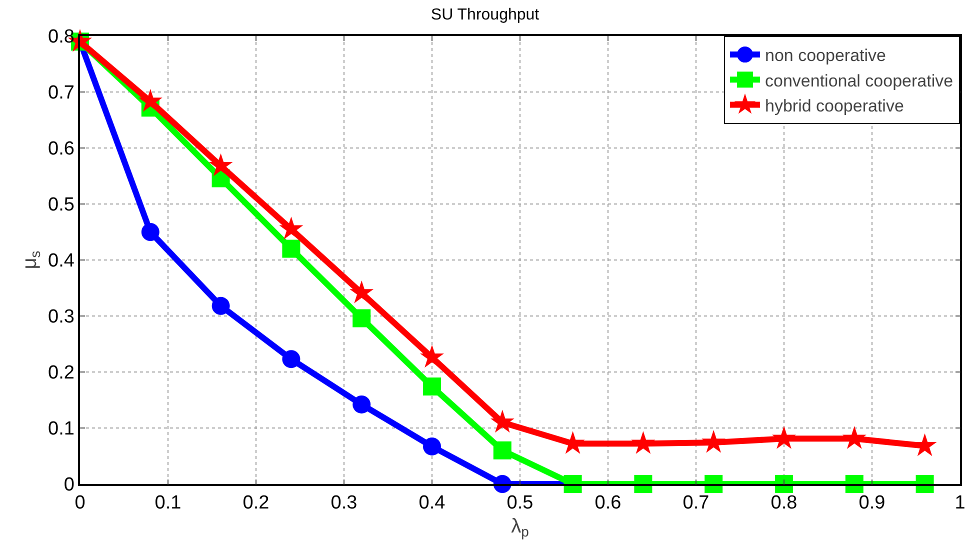 The height and width of the screenshot is (544, 970). I want to click on legend-label: non cooperative, so click(825, 56).